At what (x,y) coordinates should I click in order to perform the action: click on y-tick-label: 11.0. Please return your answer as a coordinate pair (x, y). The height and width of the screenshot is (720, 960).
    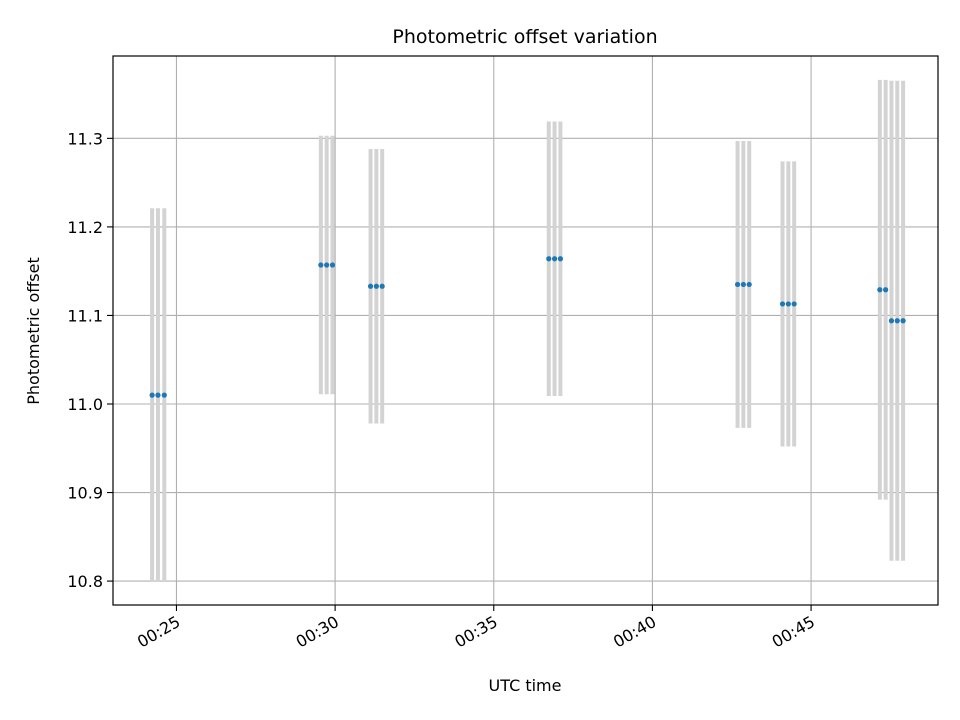
    Looking at the image, I should click on (85, 404).